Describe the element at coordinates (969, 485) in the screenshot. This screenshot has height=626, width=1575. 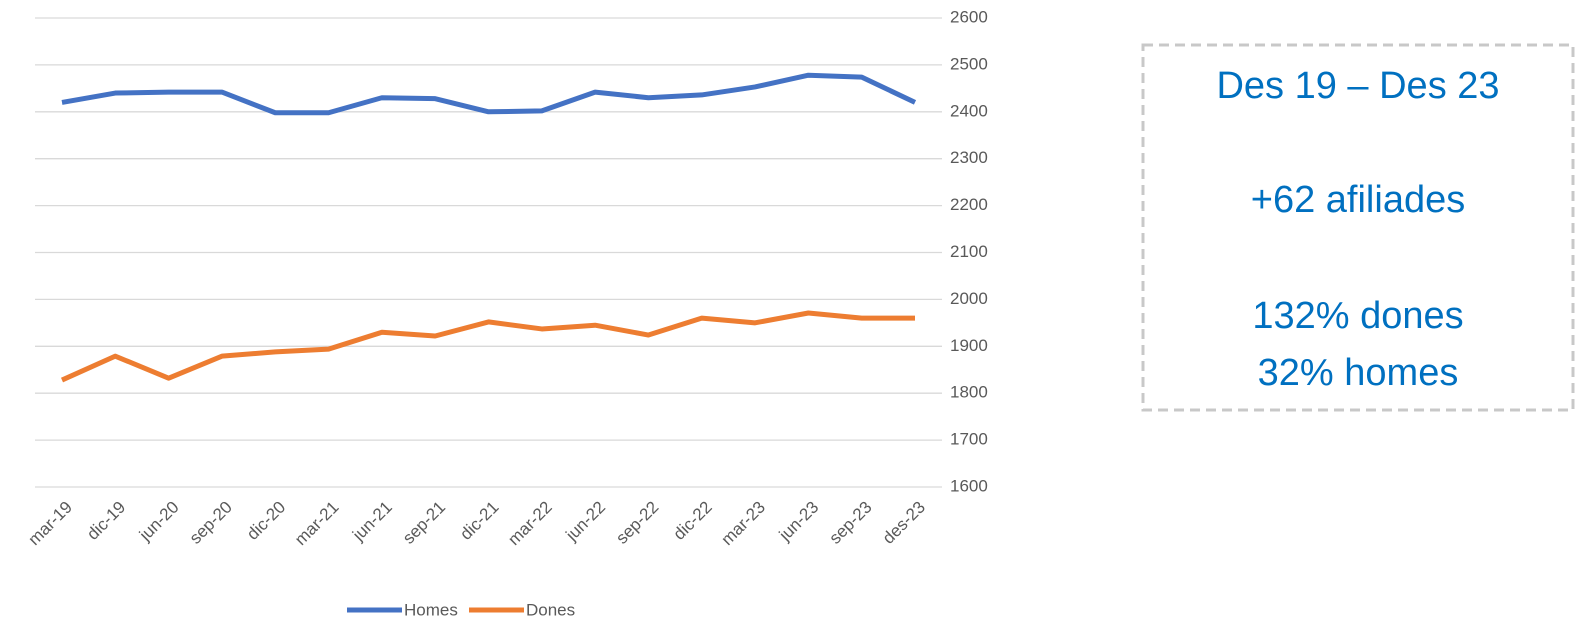
I see `y-tick-label: 1600` at that location.